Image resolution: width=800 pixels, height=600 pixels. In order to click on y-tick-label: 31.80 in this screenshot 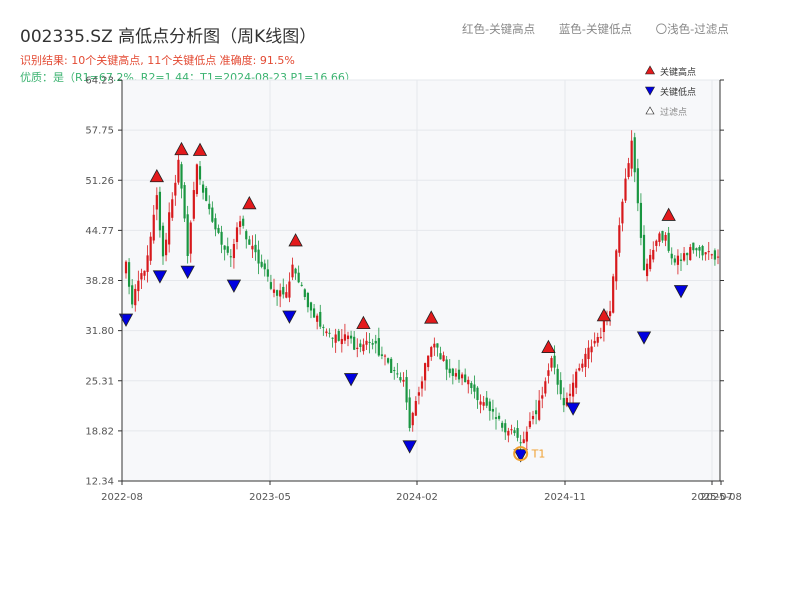, I will do `click(99, 331)`.